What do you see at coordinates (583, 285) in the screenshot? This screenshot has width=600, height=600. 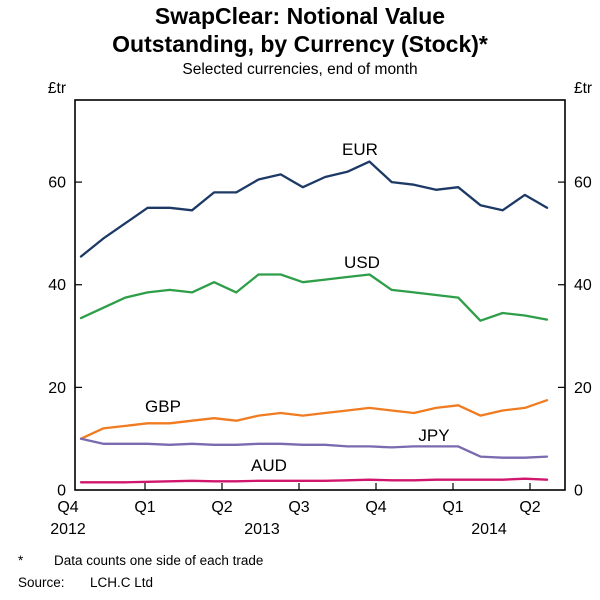 I see `y-axis-label-right: 40` at bounding box center [583, 285].